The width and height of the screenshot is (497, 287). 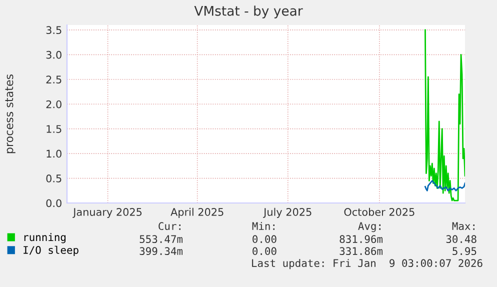 What do you see at coordinates (287, 213) in the screenshot?
I see `x-tick-label: July 2025` at bounding box center [287, 213].